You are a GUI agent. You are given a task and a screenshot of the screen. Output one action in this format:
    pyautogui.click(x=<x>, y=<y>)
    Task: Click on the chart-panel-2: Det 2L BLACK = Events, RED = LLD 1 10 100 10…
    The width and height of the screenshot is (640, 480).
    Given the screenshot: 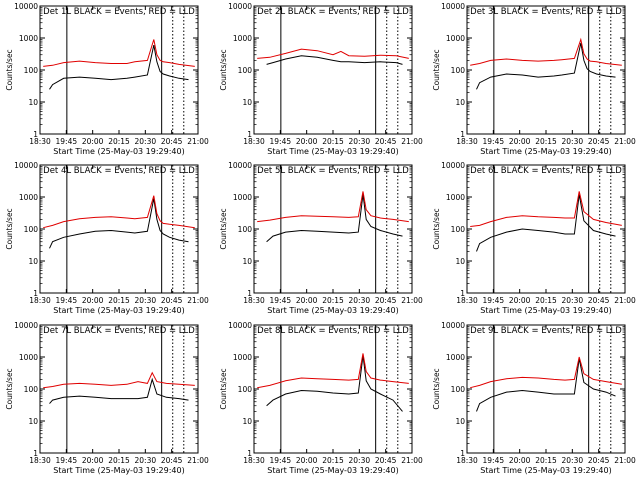 What is the action you would take?
    pyautogui.click(x=321, y=79)
    